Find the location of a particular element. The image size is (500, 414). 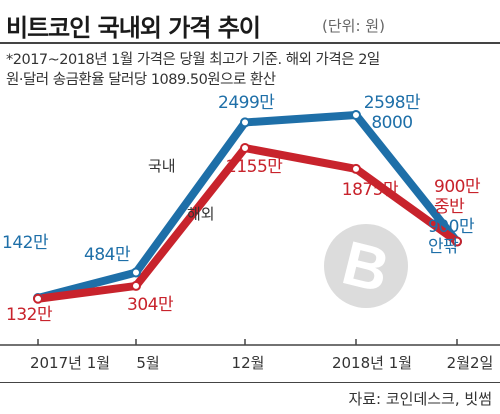

x-tick-label: 2017년 1월 is located at coordinates (70, 363).